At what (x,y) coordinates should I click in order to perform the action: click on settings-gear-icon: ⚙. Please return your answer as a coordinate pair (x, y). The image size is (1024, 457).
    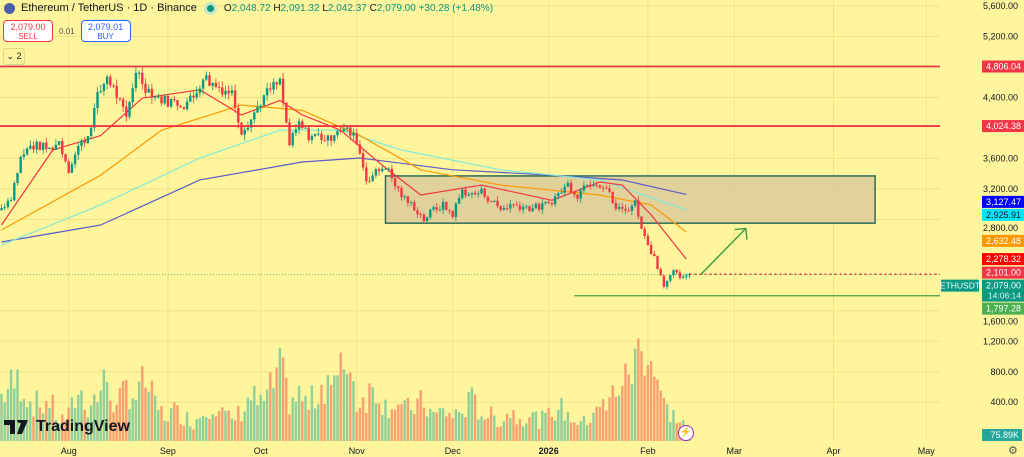
    Looking at the image, I should click on (1013, 451).